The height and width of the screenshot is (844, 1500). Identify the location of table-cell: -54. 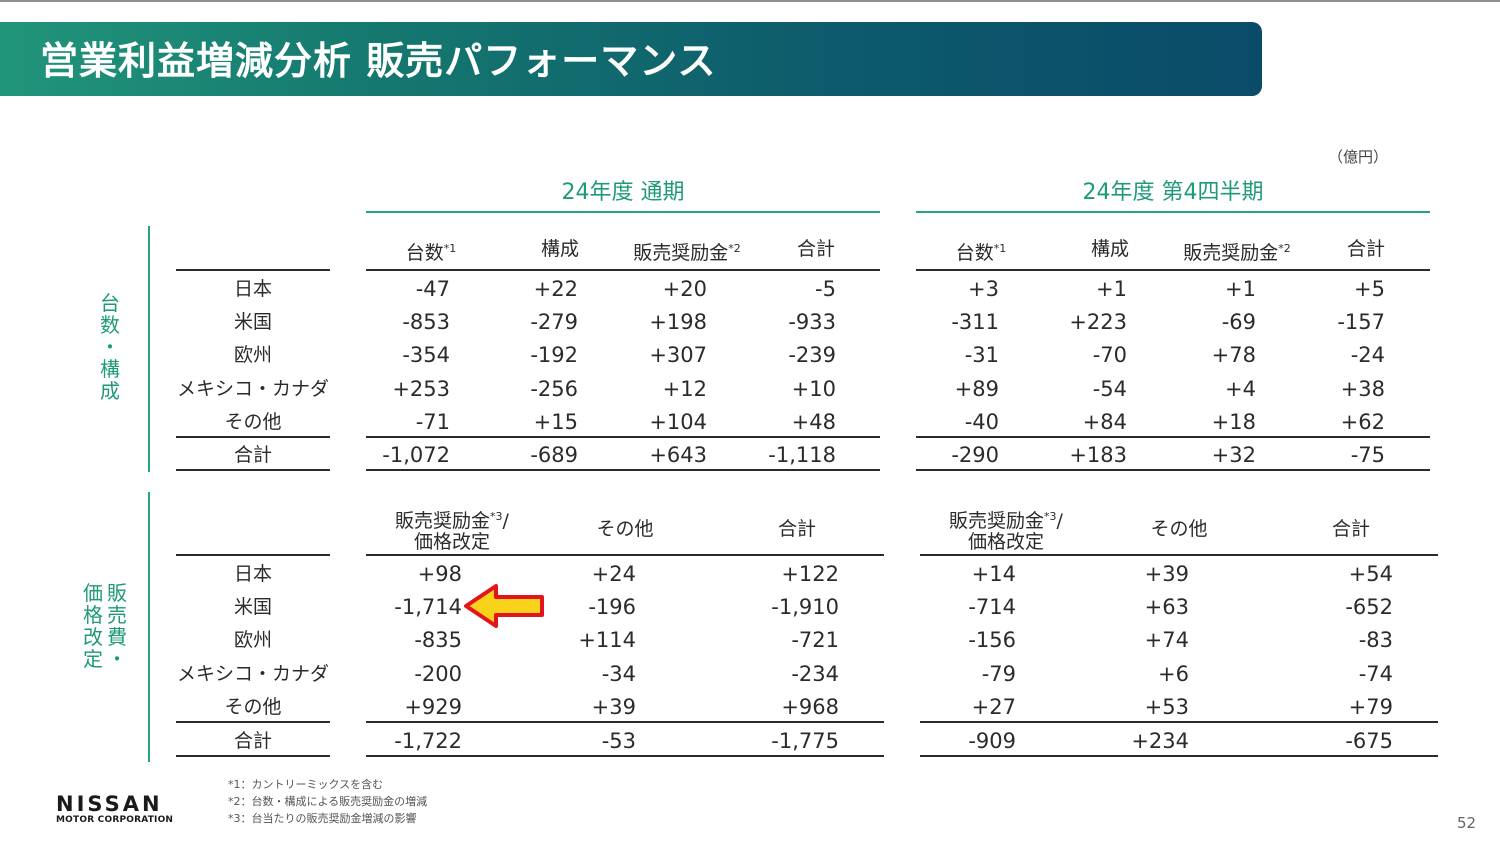
(1109, 389).